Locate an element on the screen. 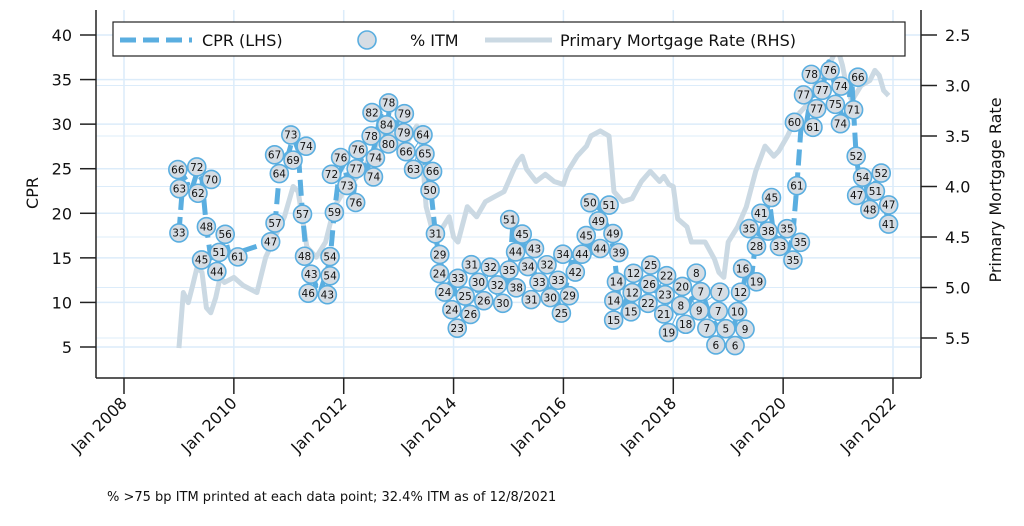 The width and height of the screenshot is (1024, 526). itm-label: 21 is located at coordinates (663, 315).